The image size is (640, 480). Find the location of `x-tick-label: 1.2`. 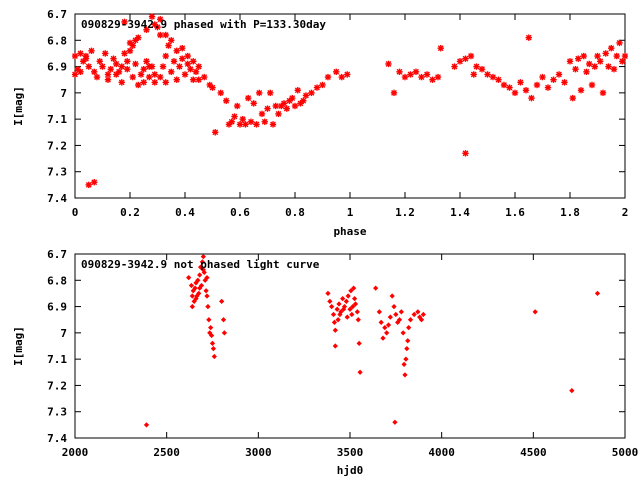

x-tick-label: 1.2 is located at coordinates (405, 212).